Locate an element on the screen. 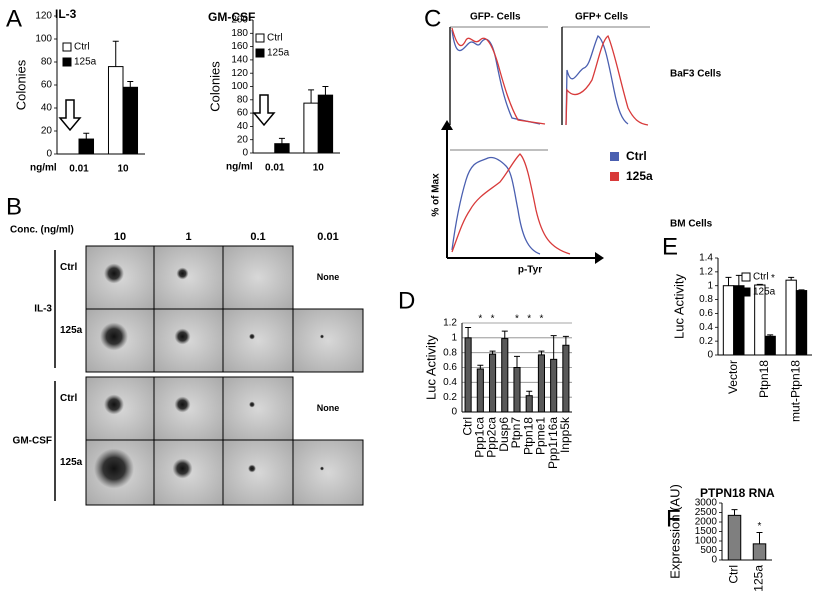 This screenshot has height=594, width=825. y-tick-label: 1.2 is located at coordinates (450, 323).